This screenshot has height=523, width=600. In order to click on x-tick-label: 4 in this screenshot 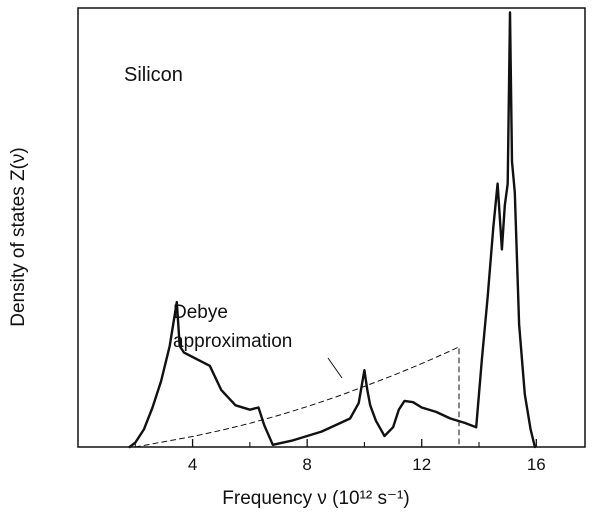, I will do `click(192, 464)`.